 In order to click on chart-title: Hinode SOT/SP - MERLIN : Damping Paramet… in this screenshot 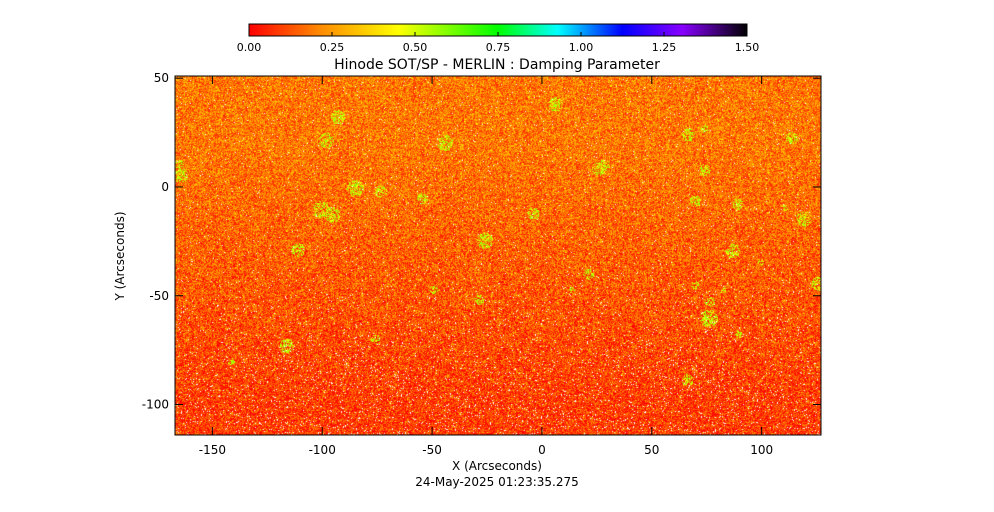, I will do `click(497, 65)`.